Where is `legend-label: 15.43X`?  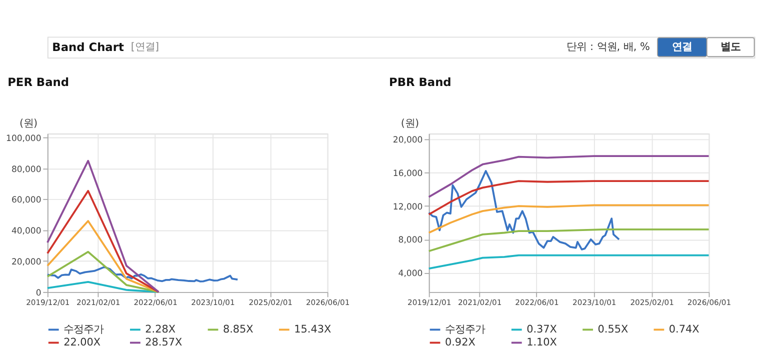
legend-label: 15.43X is located at coordinates (313, 330).